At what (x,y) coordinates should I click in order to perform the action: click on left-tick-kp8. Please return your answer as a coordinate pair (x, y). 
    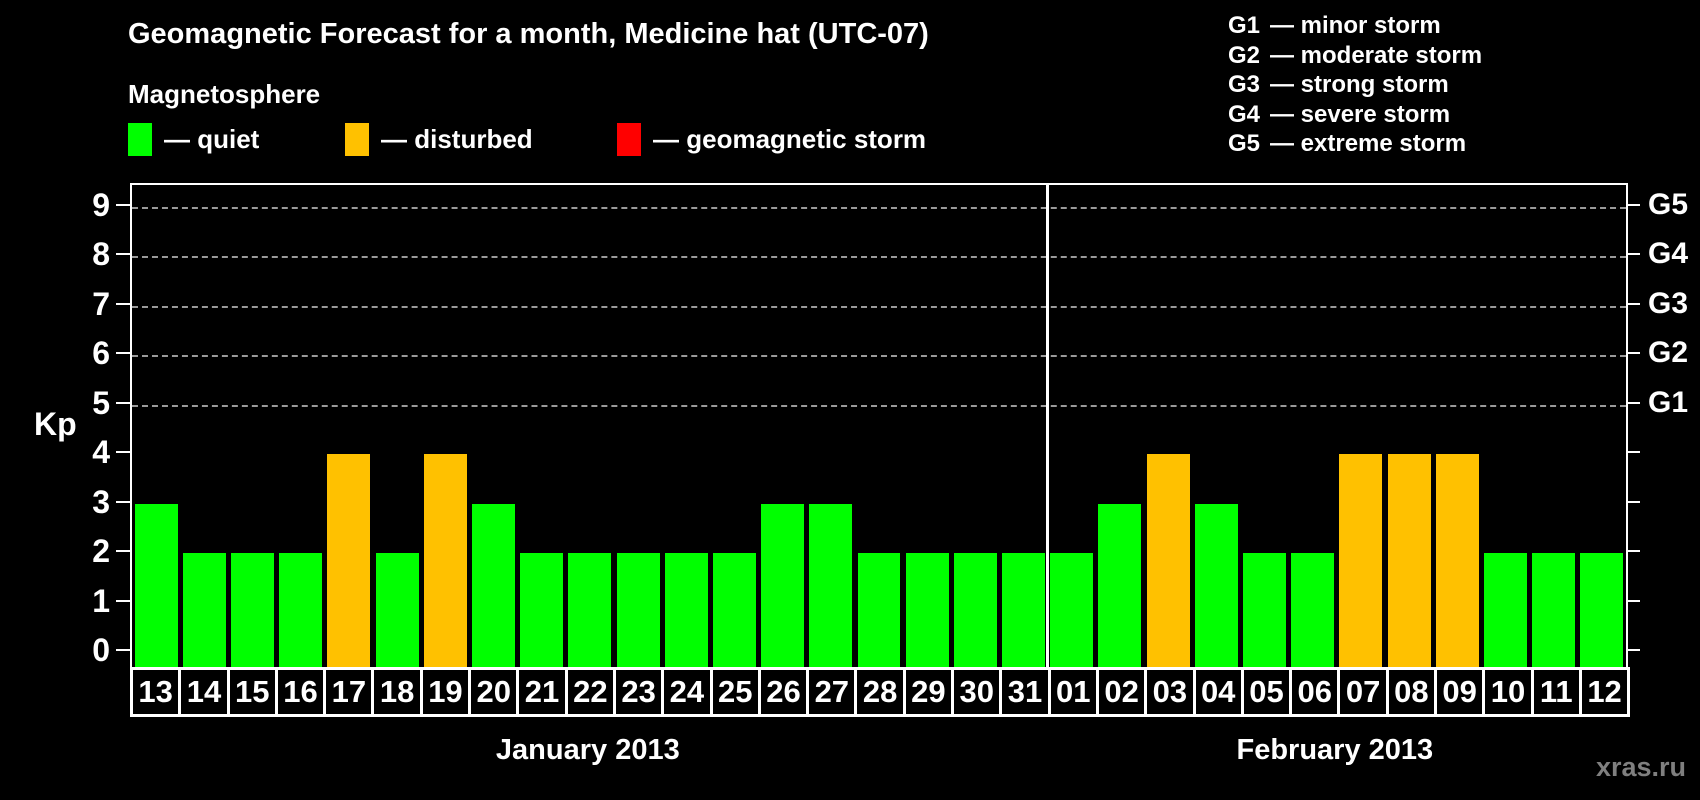
    Looking at the image, I should click on (123, 254).